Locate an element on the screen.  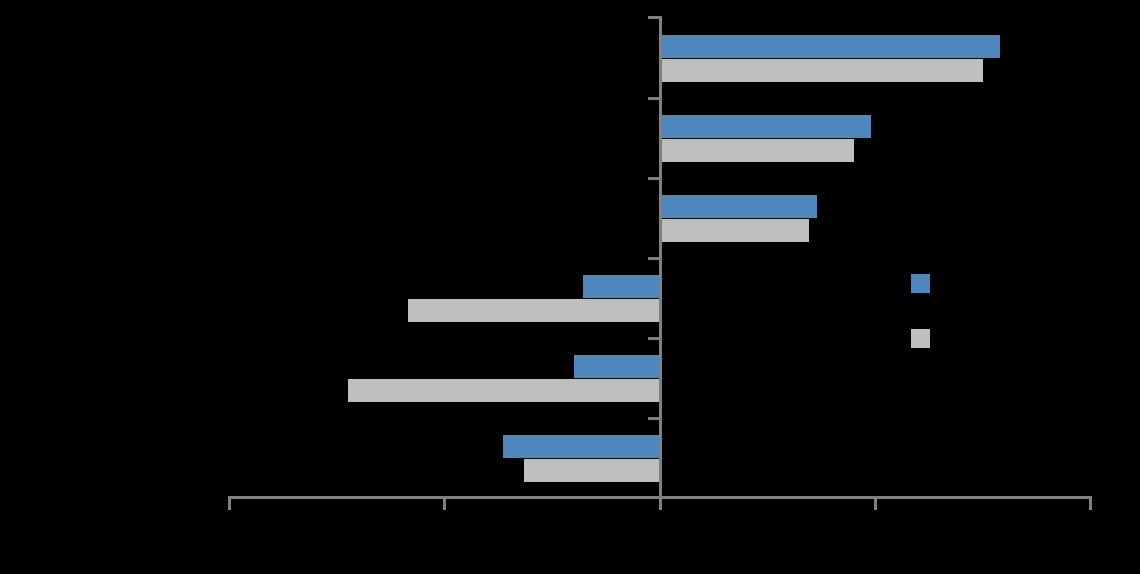
legend-swatch-series1 is located at coordinates (920, 283).